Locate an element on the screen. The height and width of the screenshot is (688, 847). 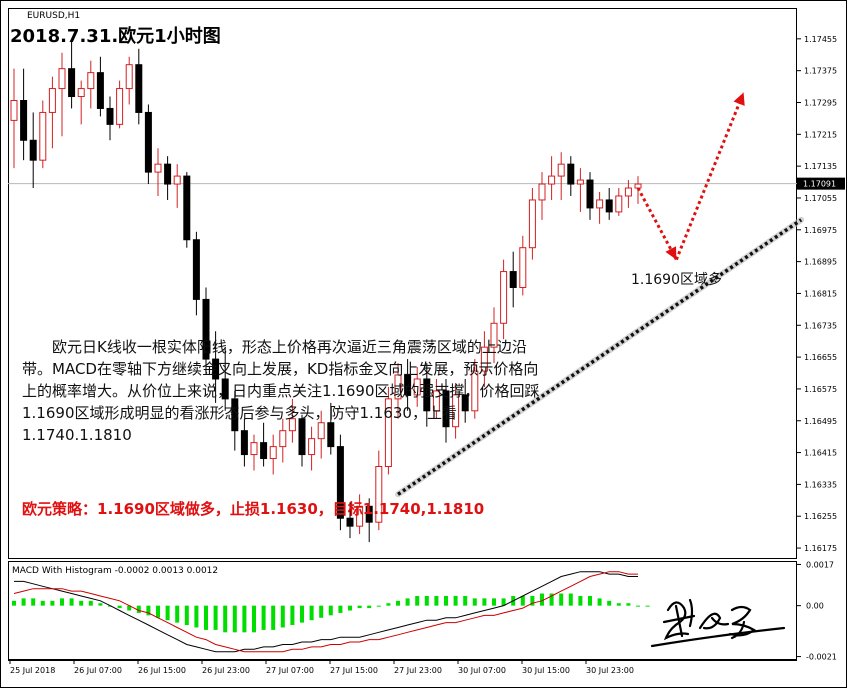
time-tick-label: 26 Jul 23:00 is located at coordinates (226, 670).